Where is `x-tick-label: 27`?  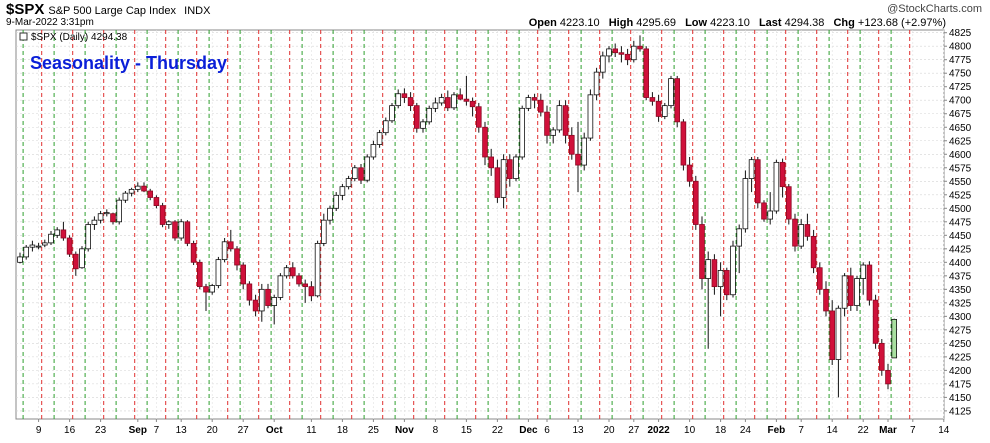 x-tick-label: 27 is located at coordinates (634, 430).